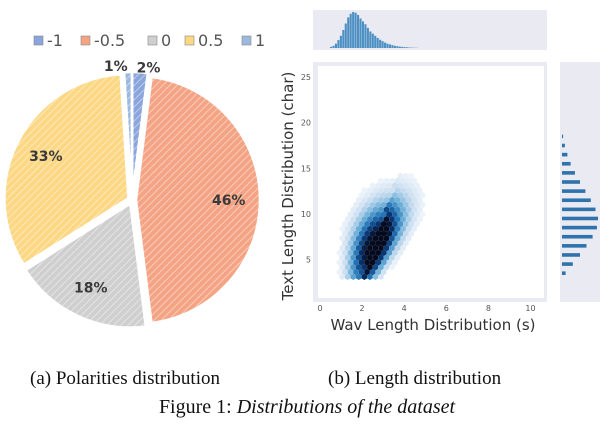 The height and width of the screenshot is (438, 614). I want to click on x-tick-label: 8, so click(488, 308).